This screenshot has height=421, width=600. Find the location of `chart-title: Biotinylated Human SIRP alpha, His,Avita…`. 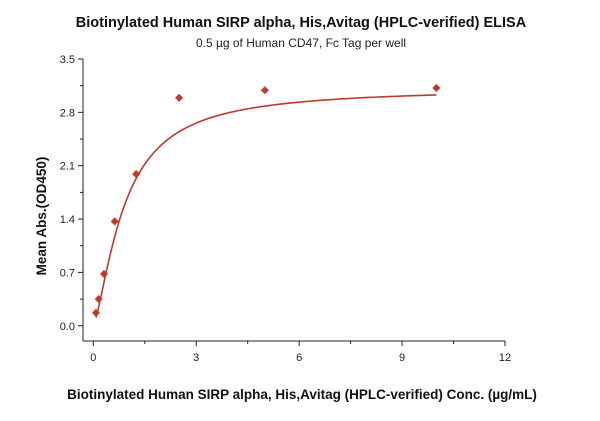

chart-title: Biotinylated Human SIRP alpha, His,Avita… is located at coordinates (301, 23).